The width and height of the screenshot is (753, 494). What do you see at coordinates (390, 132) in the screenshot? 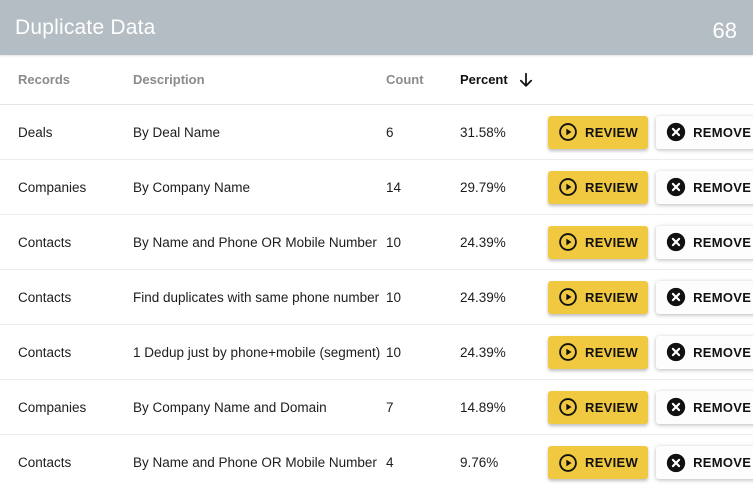
I see `count-cell: 6` at bounding box center [390, 132].